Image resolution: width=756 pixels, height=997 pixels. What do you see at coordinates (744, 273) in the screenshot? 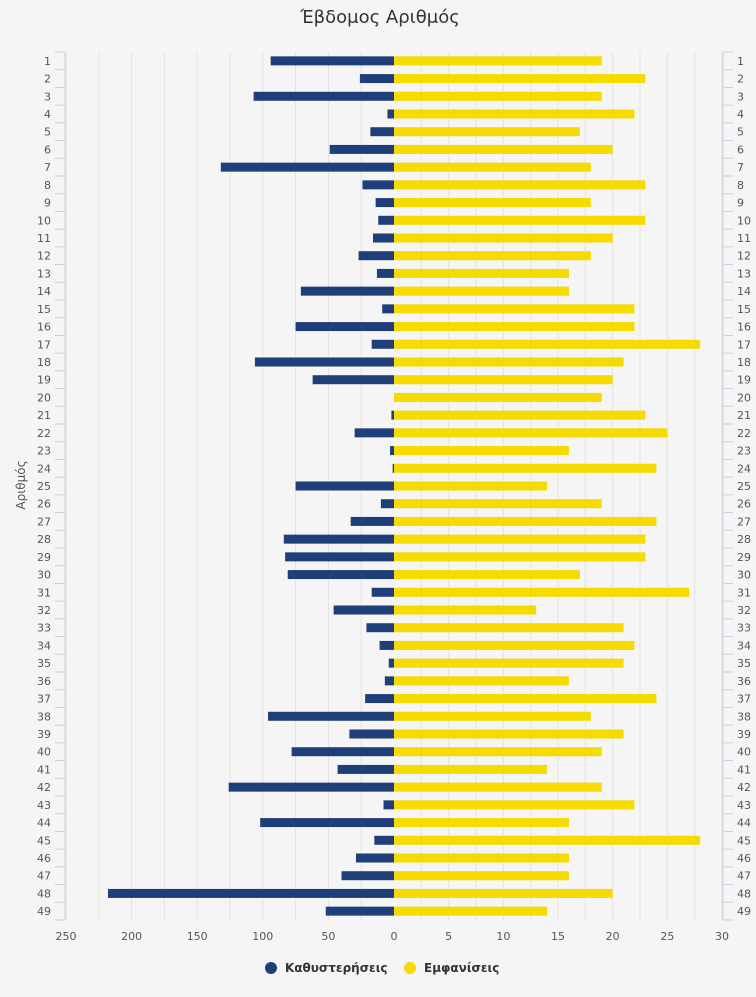
I see `category-label-right: 13` at bounding box center [744, 273].